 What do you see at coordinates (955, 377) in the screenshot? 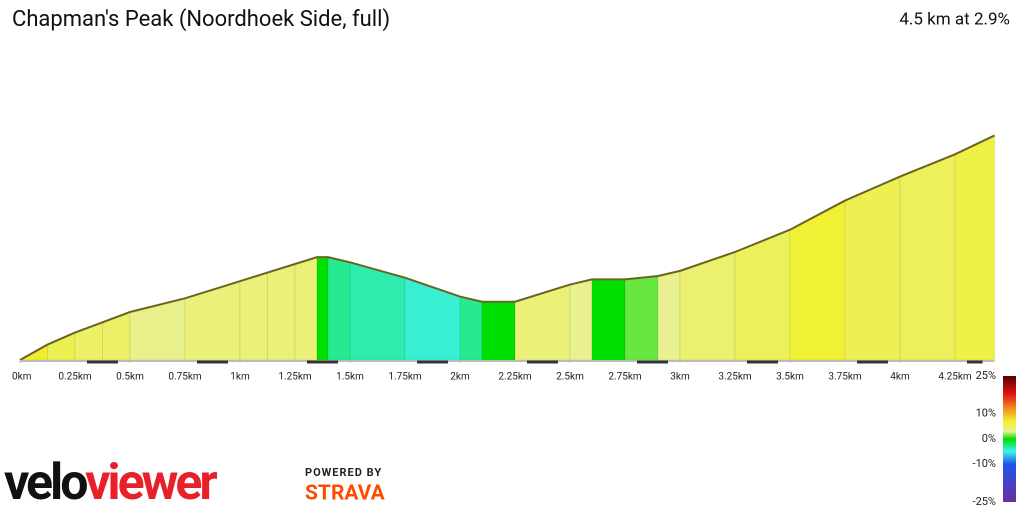
I see `x-tick-label: 4.25km` at bounding box center [955, 377].